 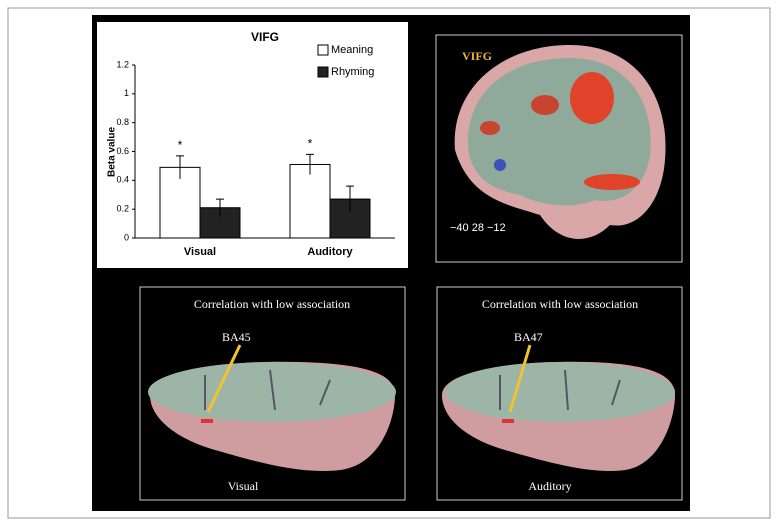 What do you see at coordinates (122, 151) in the screenshot?
I see `y-tick-label: 0.6` at bounding box center [122, 151].